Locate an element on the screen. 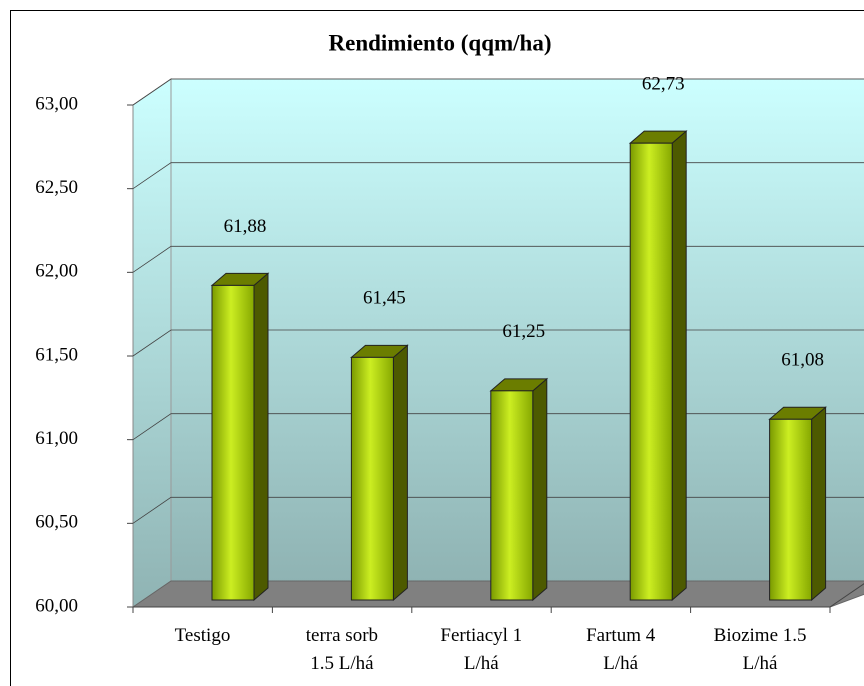 The width and height of the screenshot is (864, 686). value-label: 61,88 is located at coordinates (245, 226).